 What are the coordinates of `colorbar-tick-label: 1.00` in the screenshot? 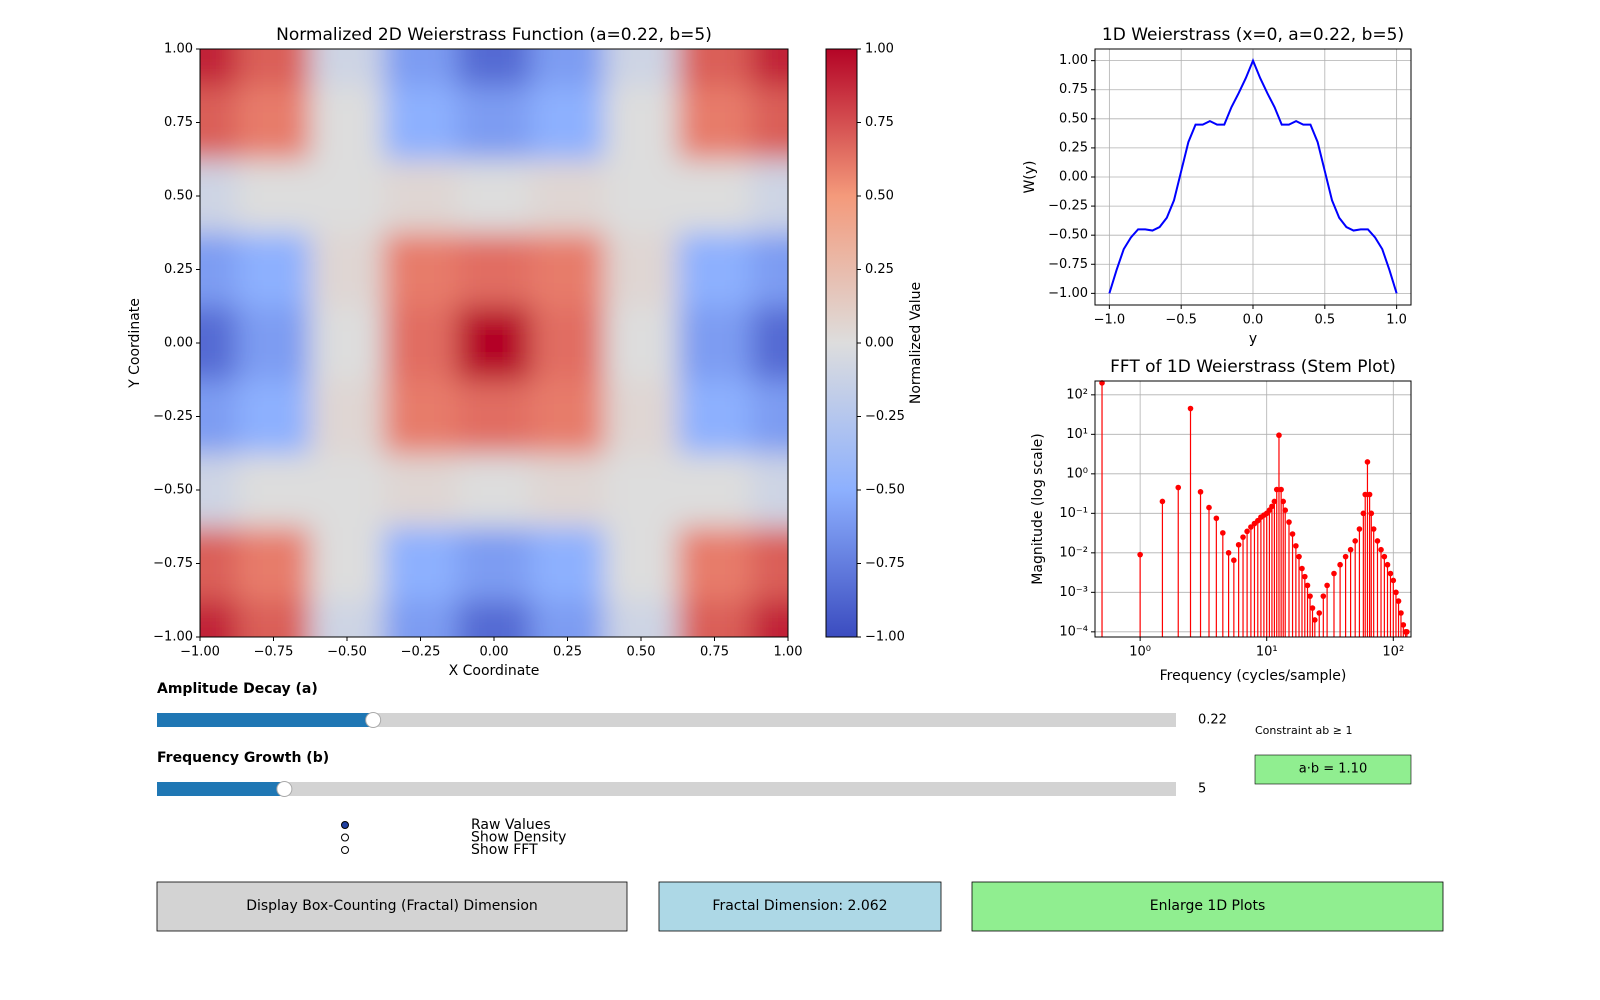 It's located at (879, 49).